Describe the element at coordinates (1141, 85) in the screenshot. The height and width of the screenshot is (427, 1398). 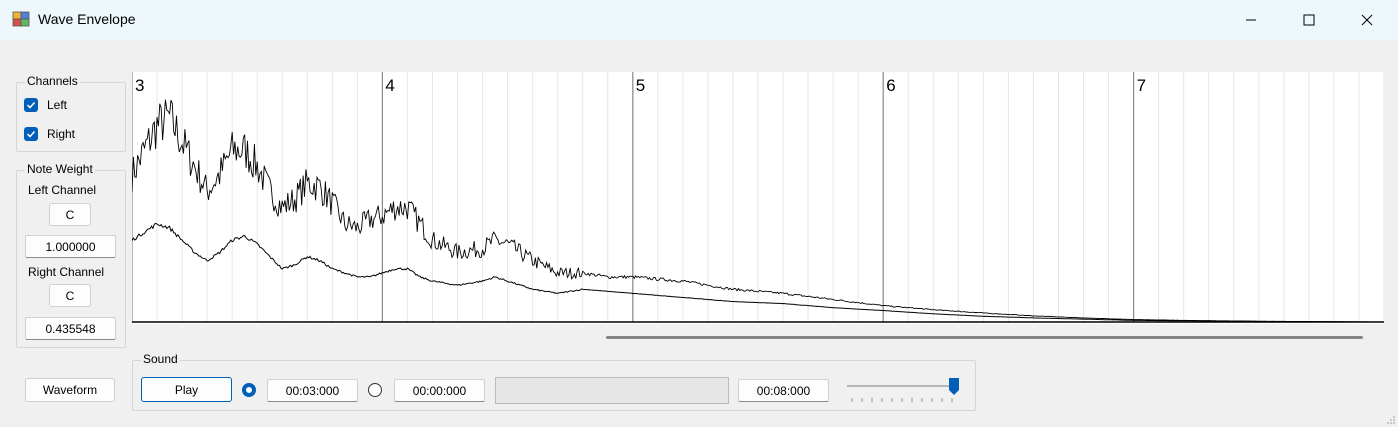
I see `x-tick-label: 7` at that location.